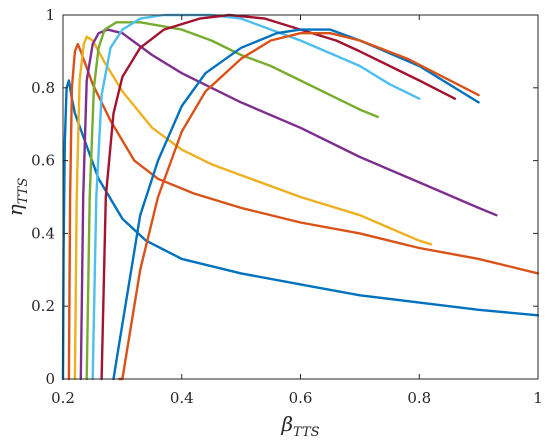  Describe the element at coordinates (538, 398) in the screenshot. I see `x-tick-label: 1` at that location.